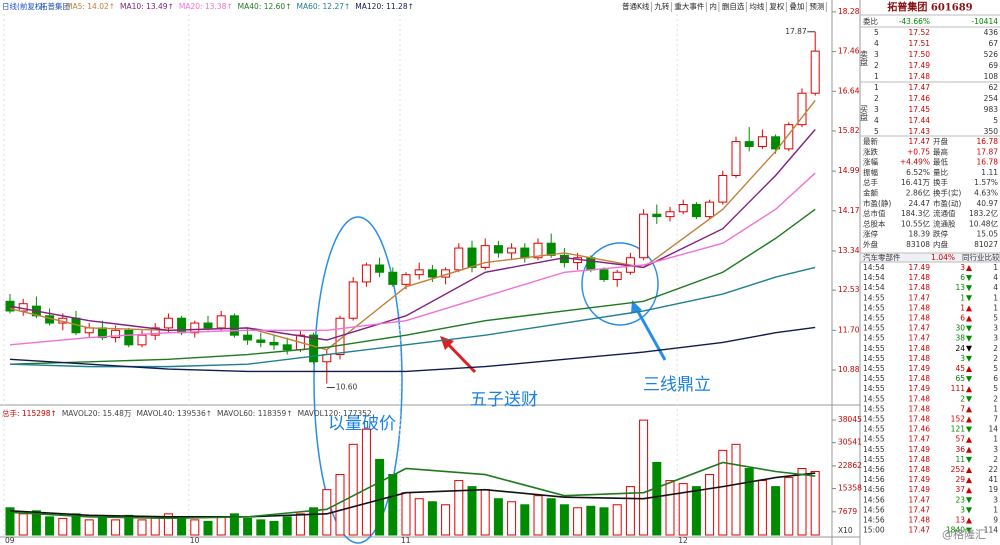 This screenshot has height=545, width=1000. I want to click on stock-title: 拓普集团 601689, so click(929, 7).